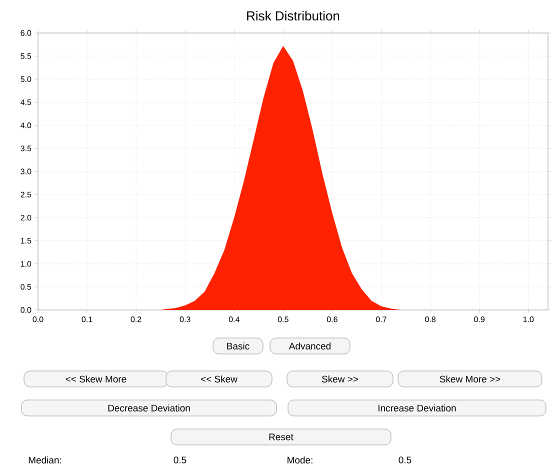  What do you see at coordinates (26, 195) in the screenshot?
I see `y-tick-label: 2.5` at bounding box center [26, 195].